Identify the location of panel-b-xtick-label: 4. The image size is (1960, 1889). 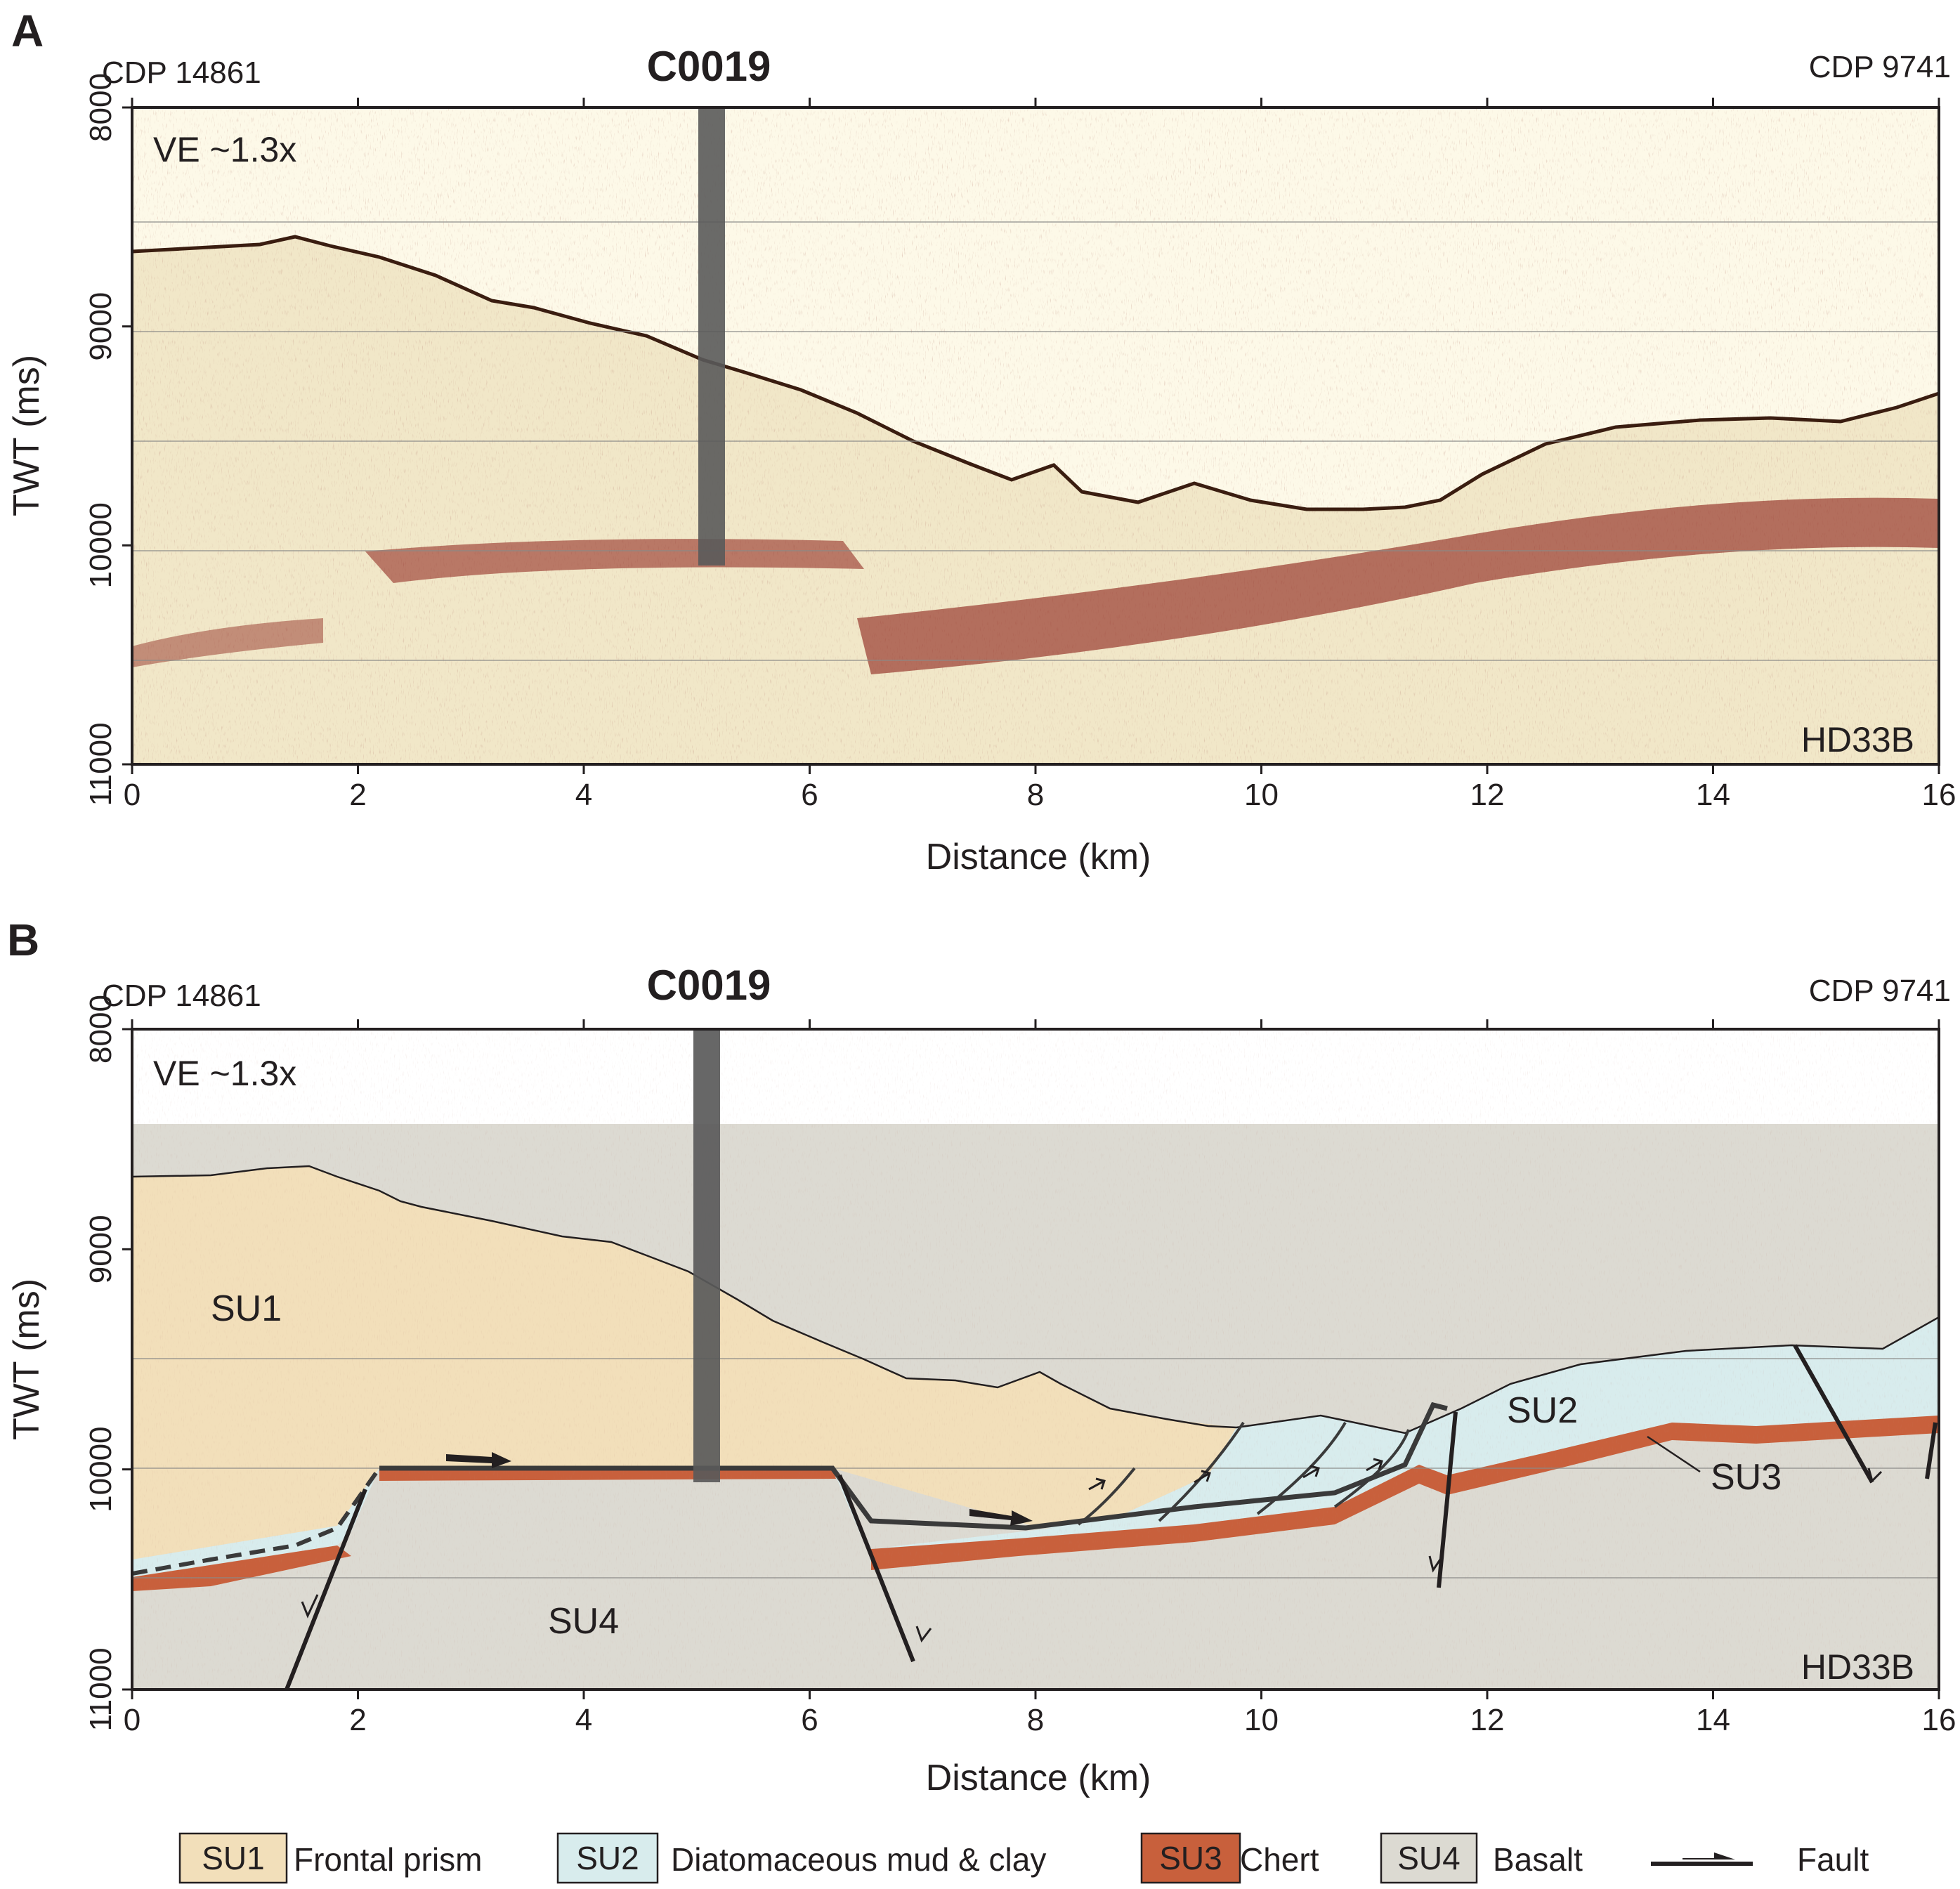
(583, 1720).